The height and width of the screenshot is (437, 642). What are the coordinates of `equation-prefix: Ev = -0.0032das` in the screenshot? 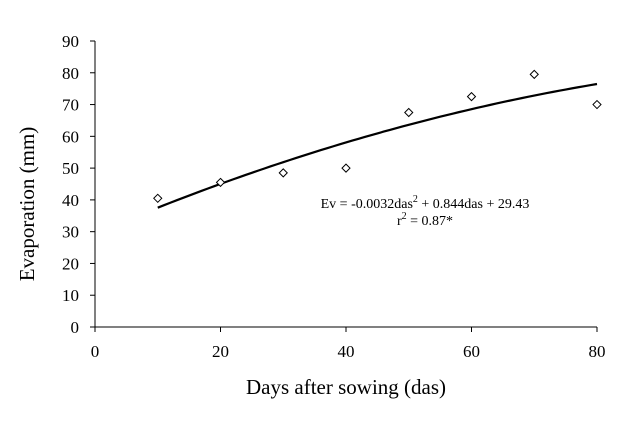 It's located at (367, 204).